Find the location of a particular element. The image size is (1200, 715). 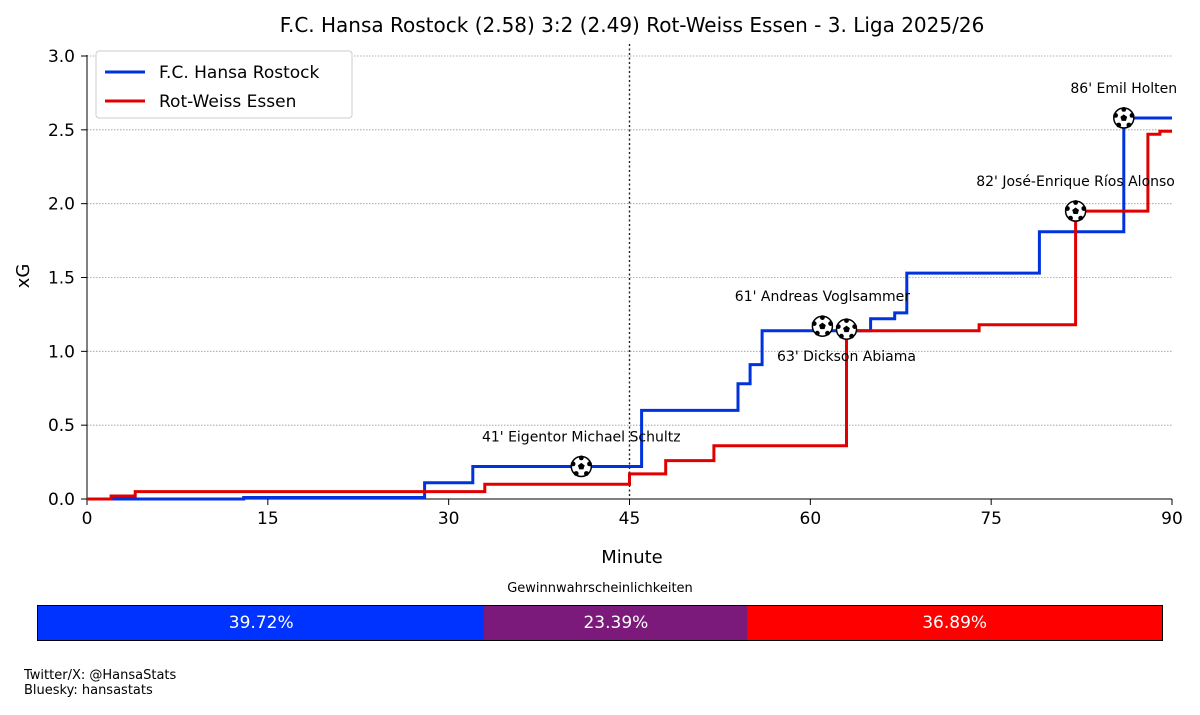

goal-label: 86' Emil Holten is located at coordinates (1123, 89).